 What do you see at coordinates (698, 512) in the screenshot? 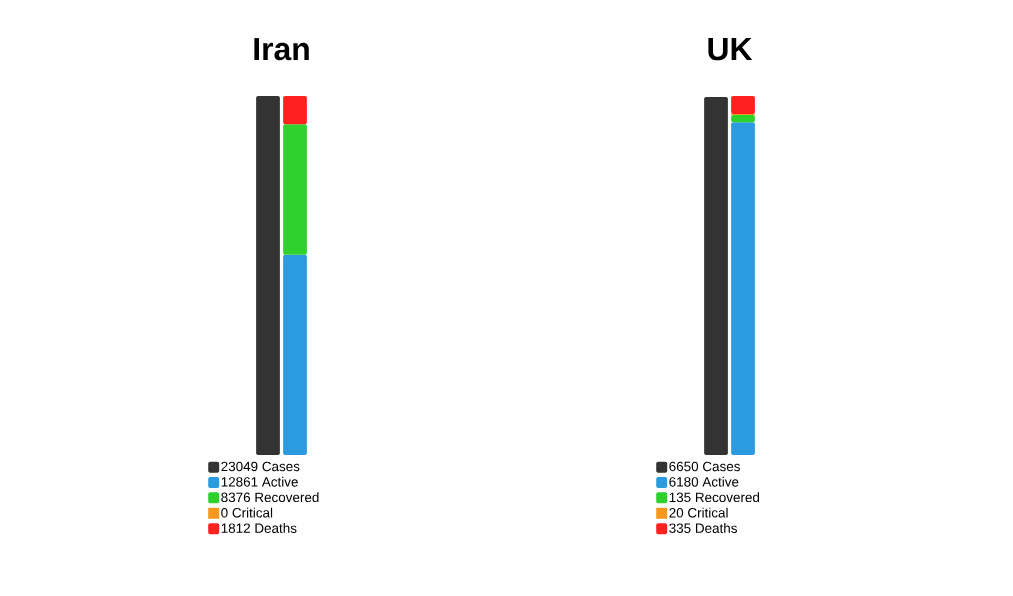
I see `legend-label: 20 Critical` at bounding box center [698, 512].